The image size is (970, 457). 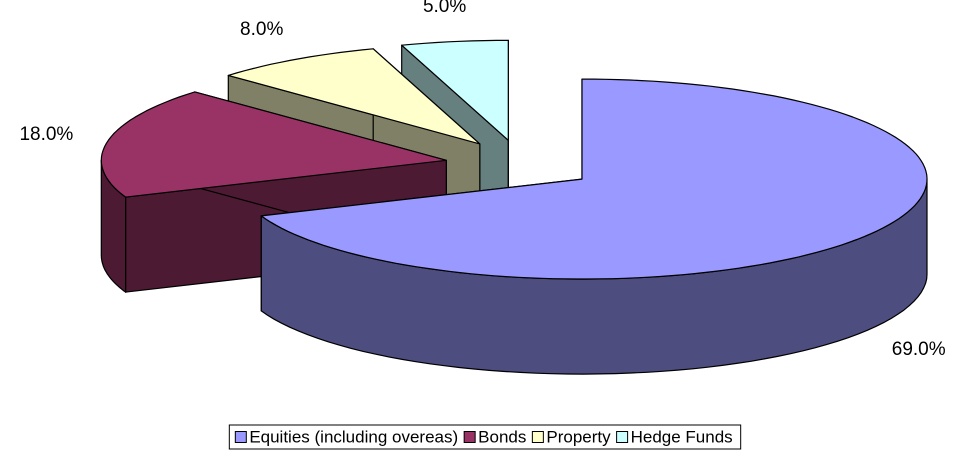 I want to click on data-label: 69.0%, so click(x=919, y=349).